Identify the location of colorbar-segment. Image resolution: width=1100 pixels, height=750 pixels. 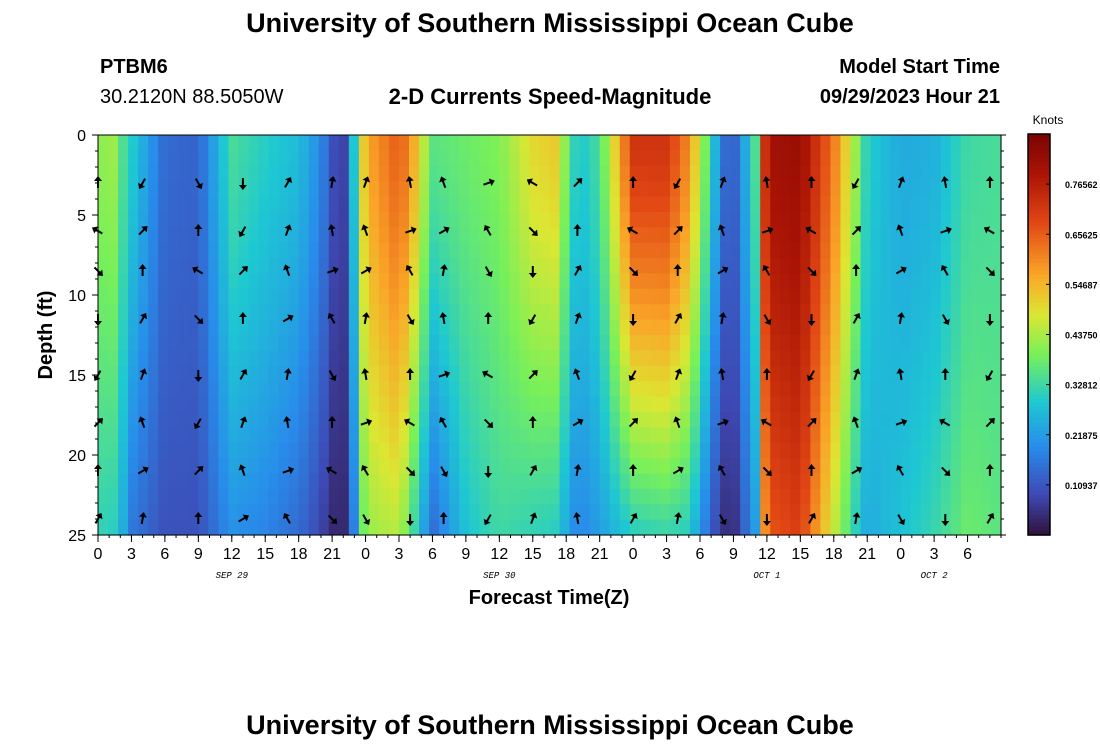
(1039, 152).